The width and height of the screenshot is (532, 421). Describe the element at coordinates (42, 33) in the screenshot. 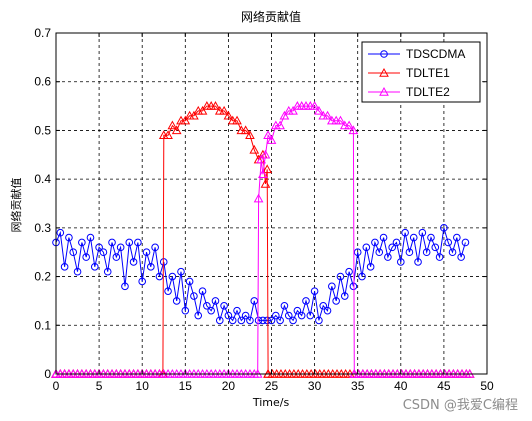

I see `y-tick-label: 0.7` at that location.